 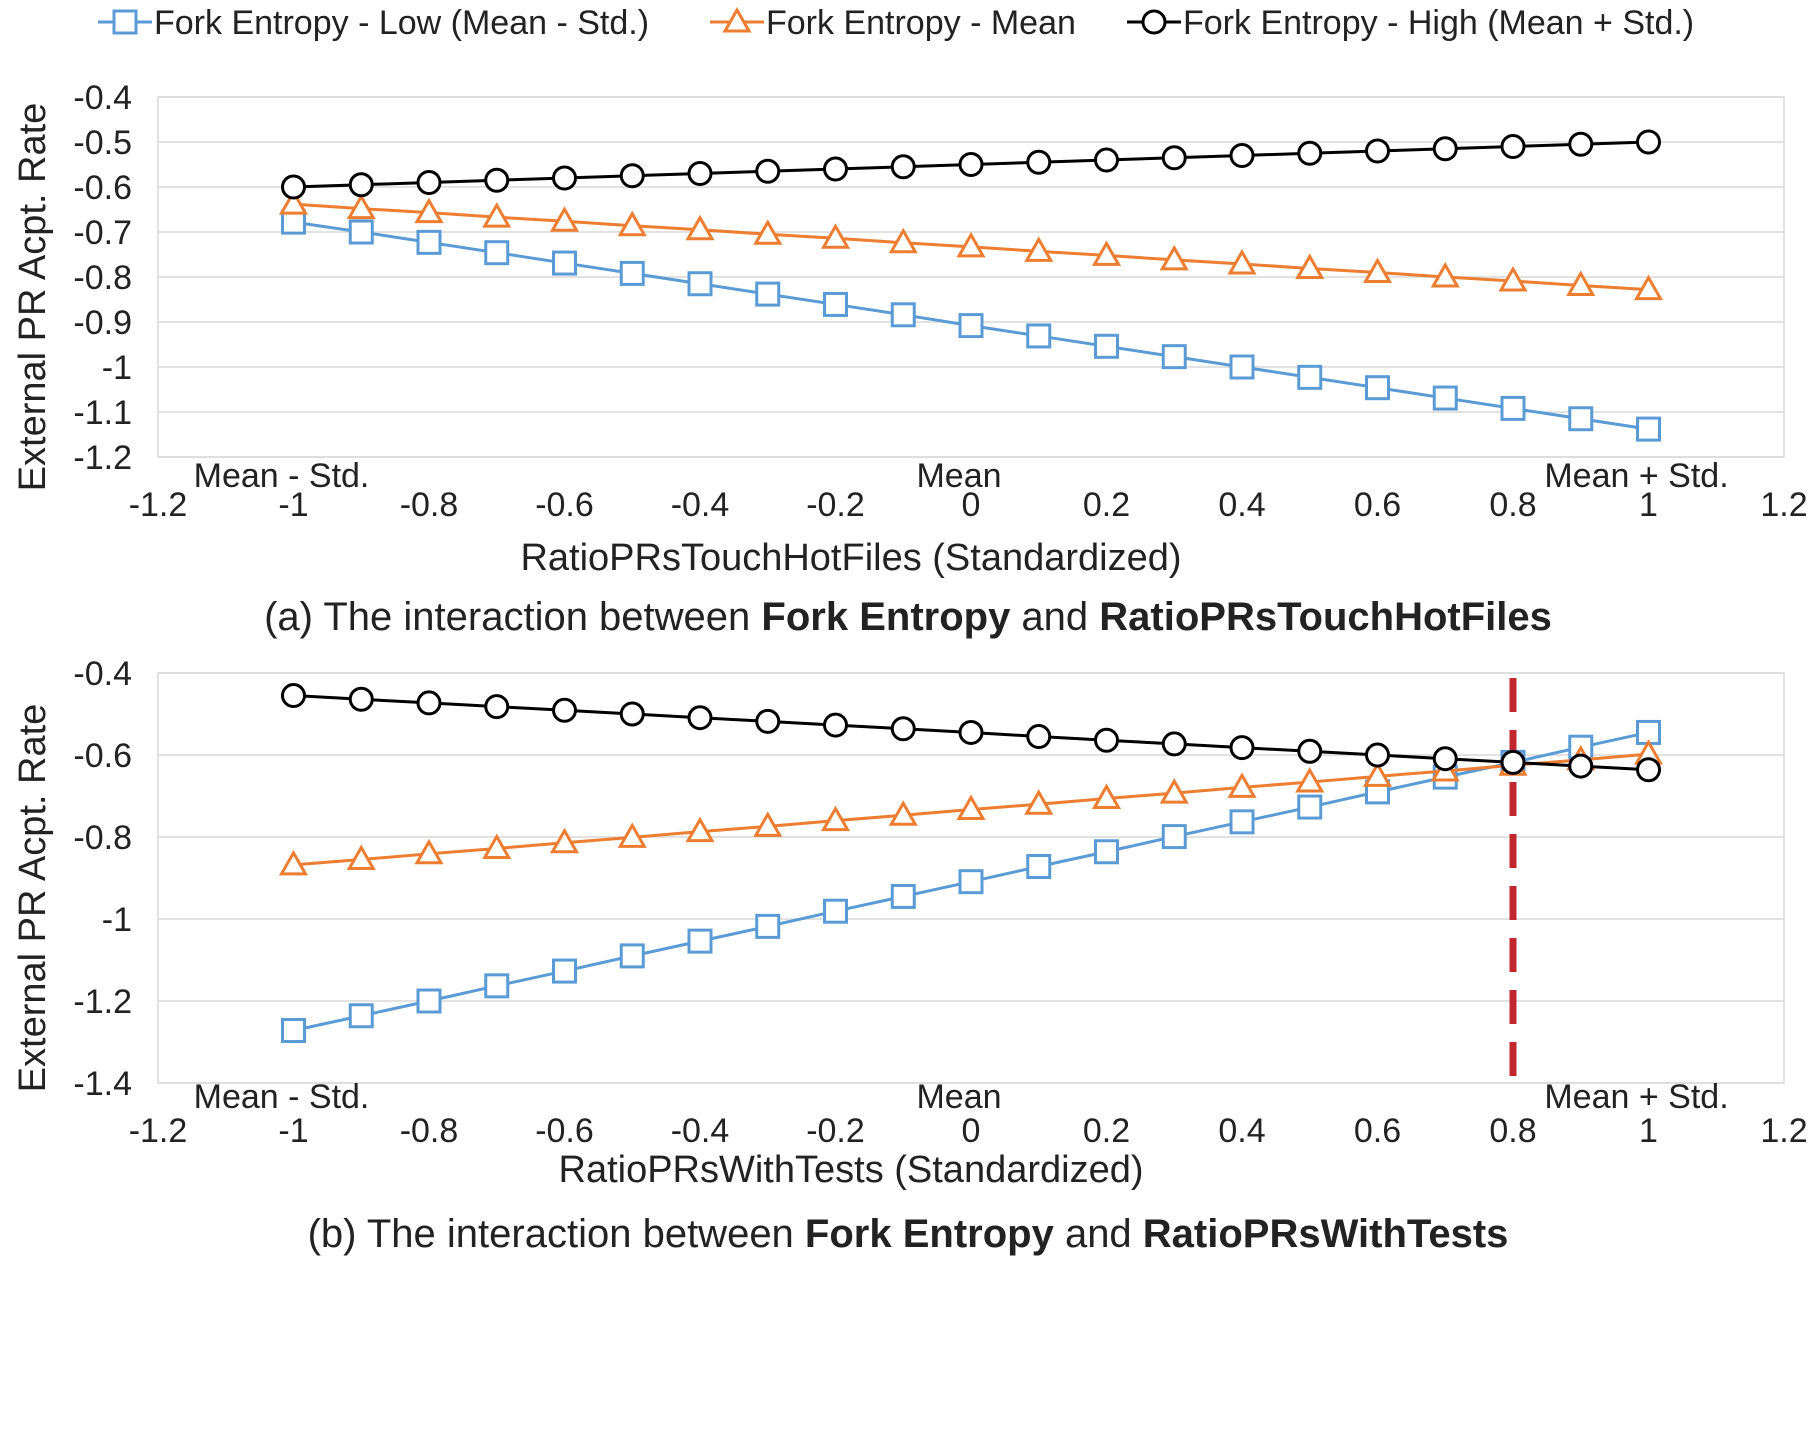 I want to click on x-tick-label: -0.2, so click(x=835, y=505).